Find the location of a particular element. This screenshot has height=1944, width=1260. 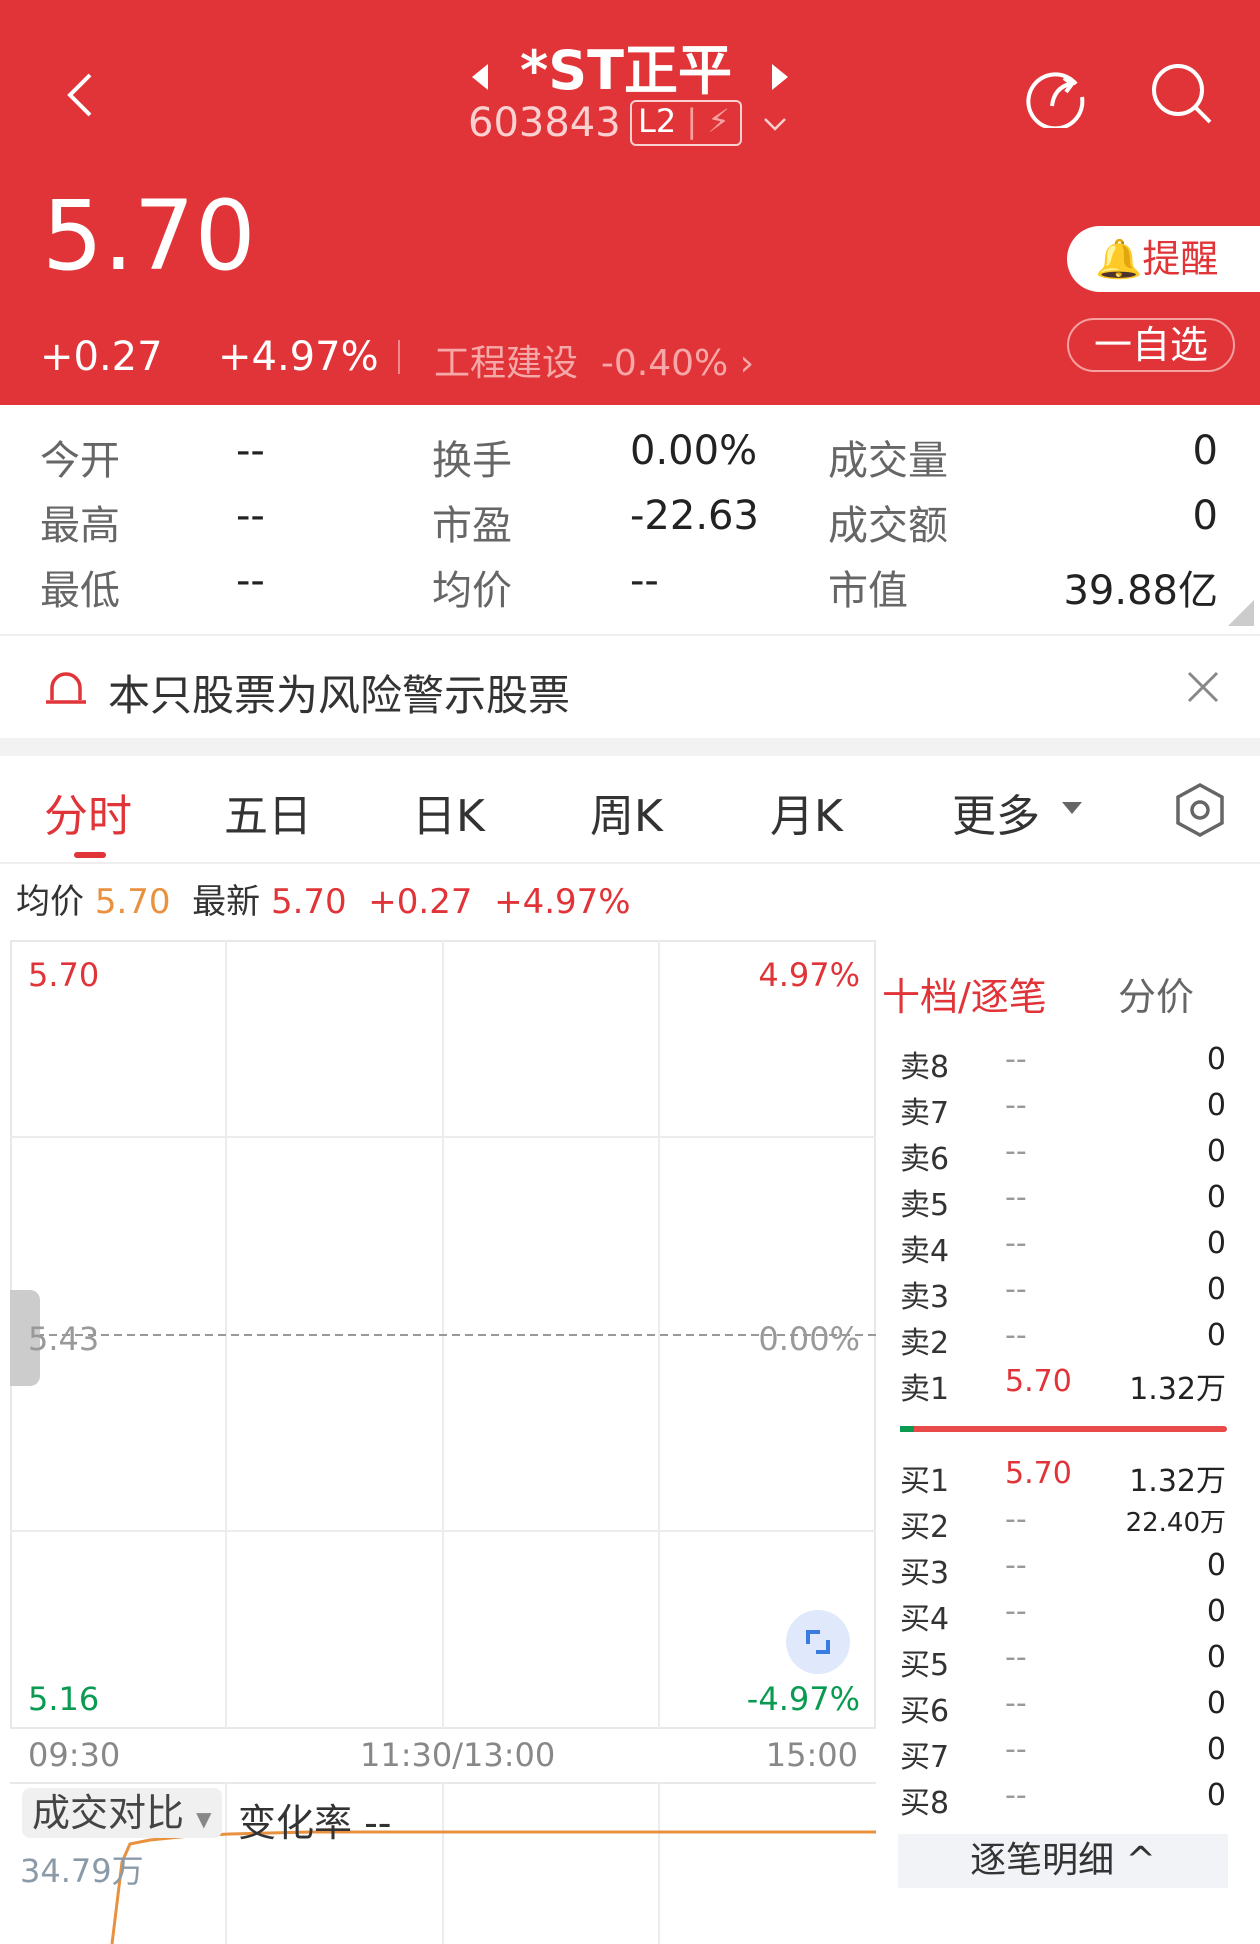

order-level-label: 买6 is located at coordinates (925, 1711).